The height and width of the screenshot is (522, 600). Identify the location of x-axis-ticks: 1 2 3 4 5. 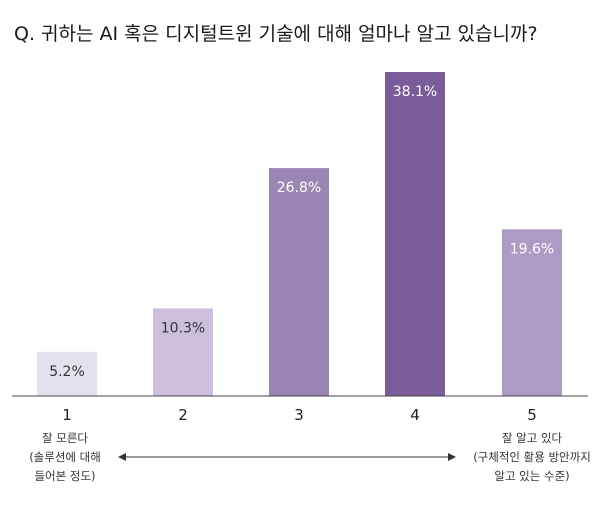
(299, 415).